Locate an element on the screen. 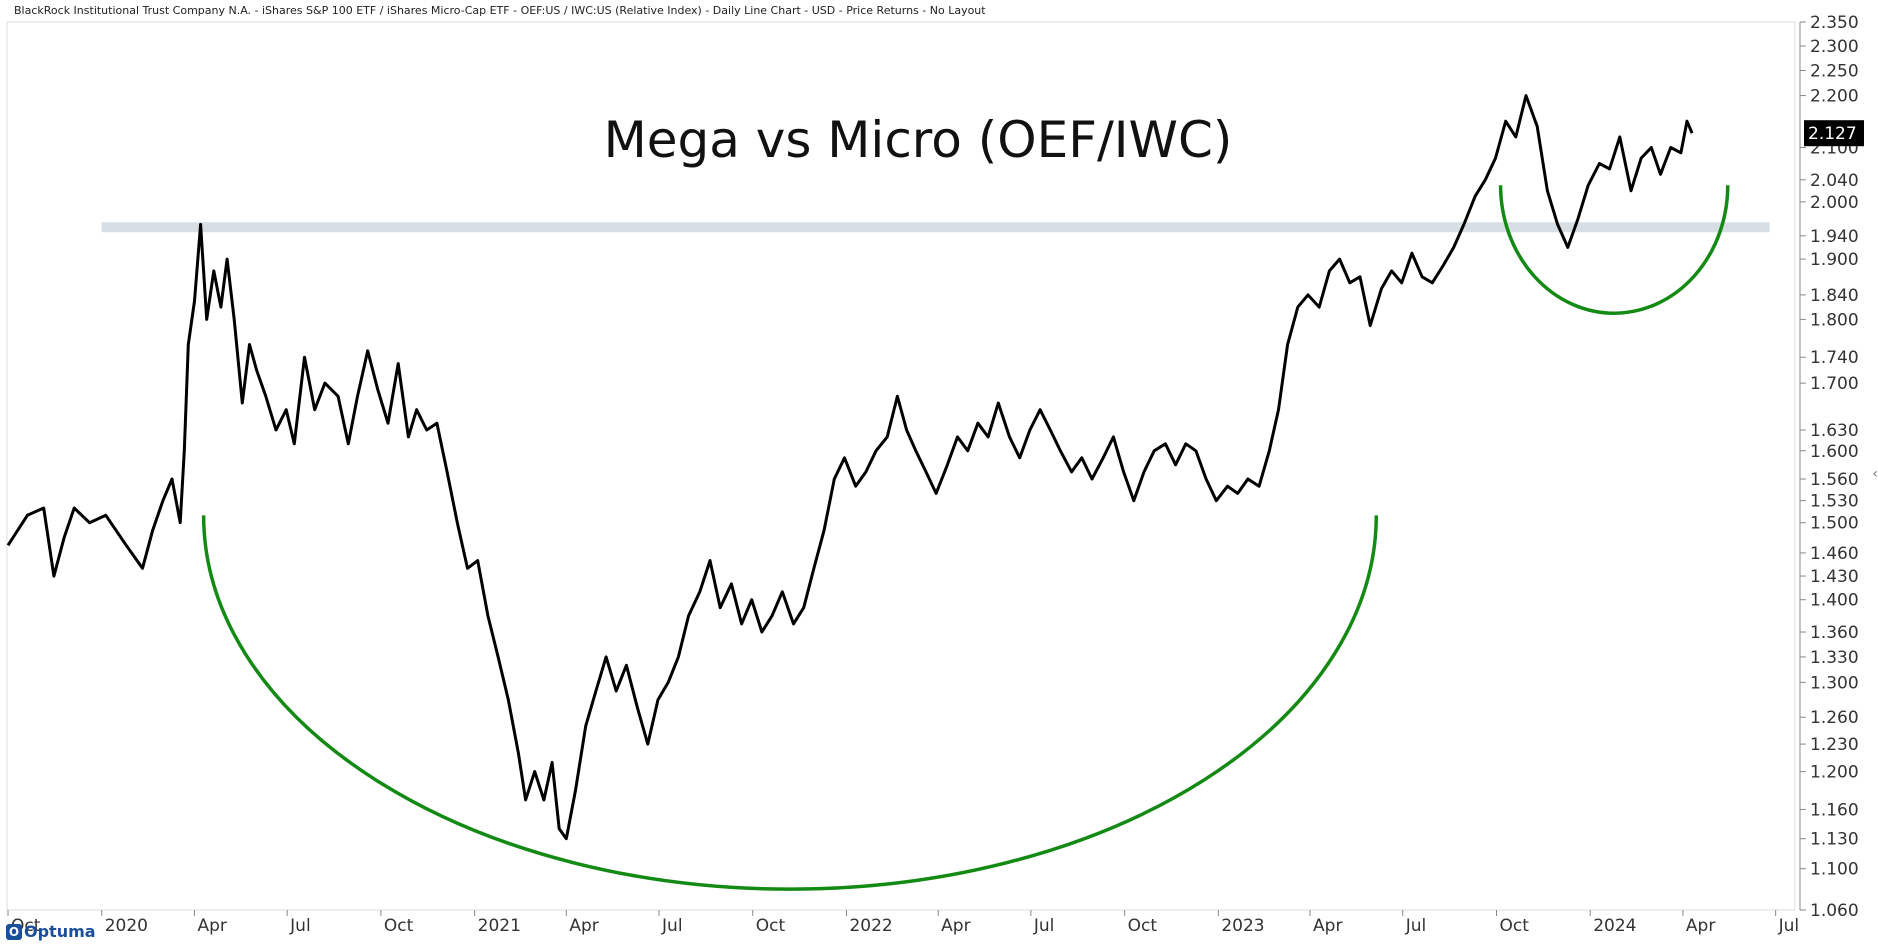 The width and height of the screenshot is (1878, 947). optuma-logo: O Optuma is located at coordinates (51, 931).